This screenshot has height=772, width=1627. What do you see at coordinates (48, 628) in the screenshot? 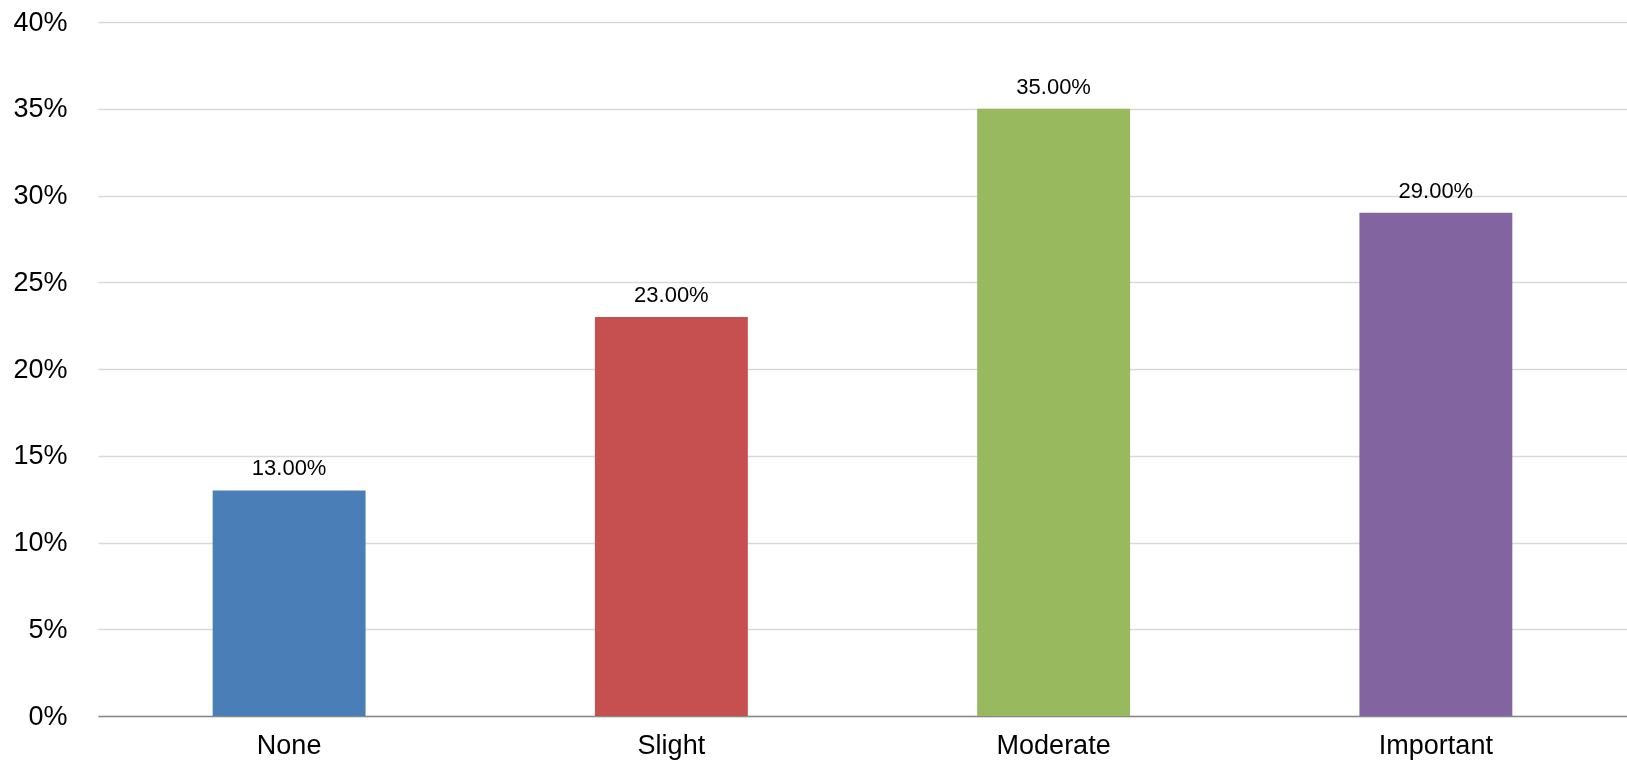
I see `y-tick-label: 5%` at bounding box center [48, 628].